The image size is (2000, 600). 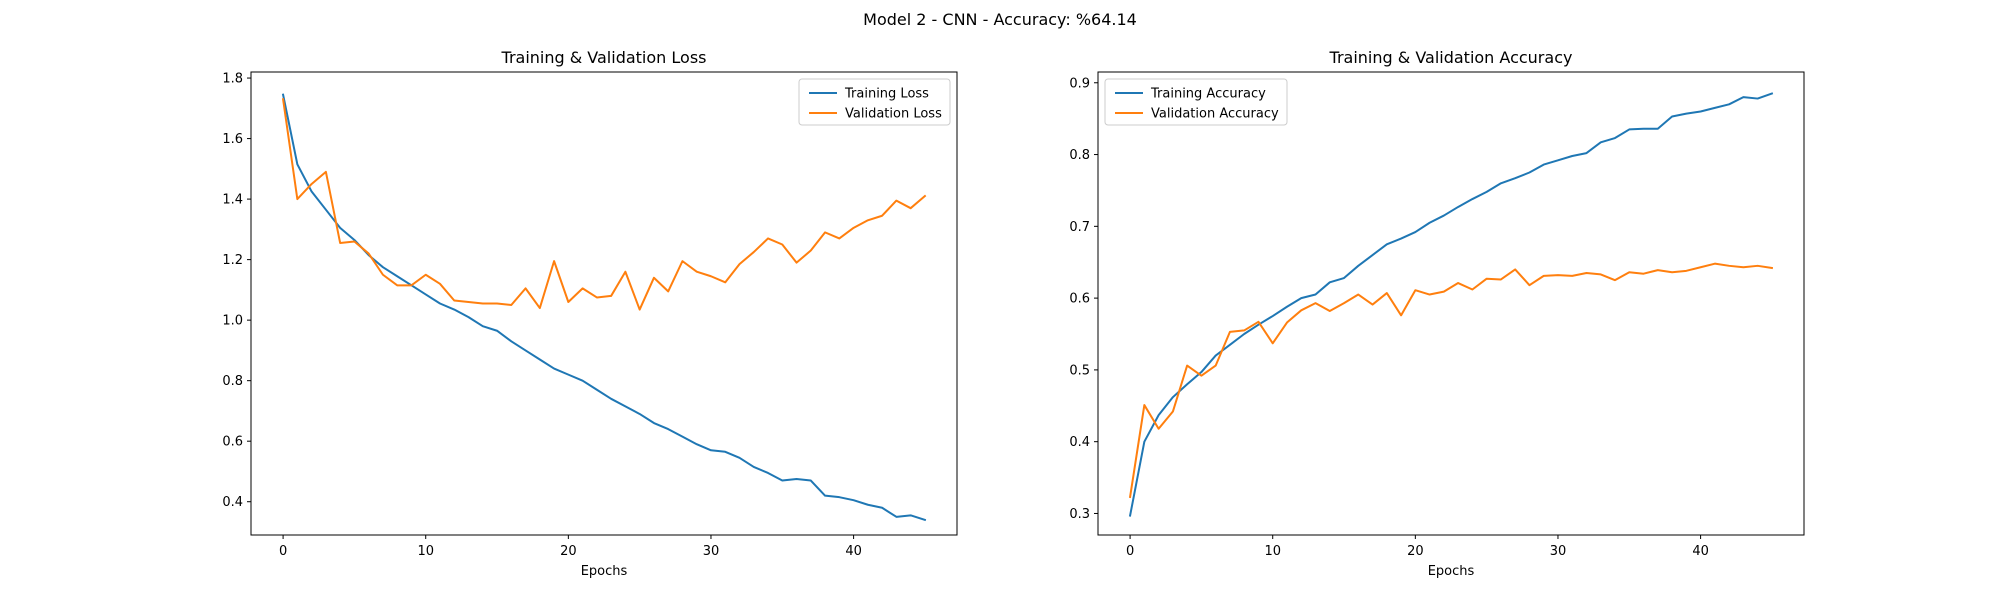 What do you see at coordinates (604, 57) in the screenshot?
I see `loss-chart-title: Training & Validation Loss` at bounding box center [604, 57].